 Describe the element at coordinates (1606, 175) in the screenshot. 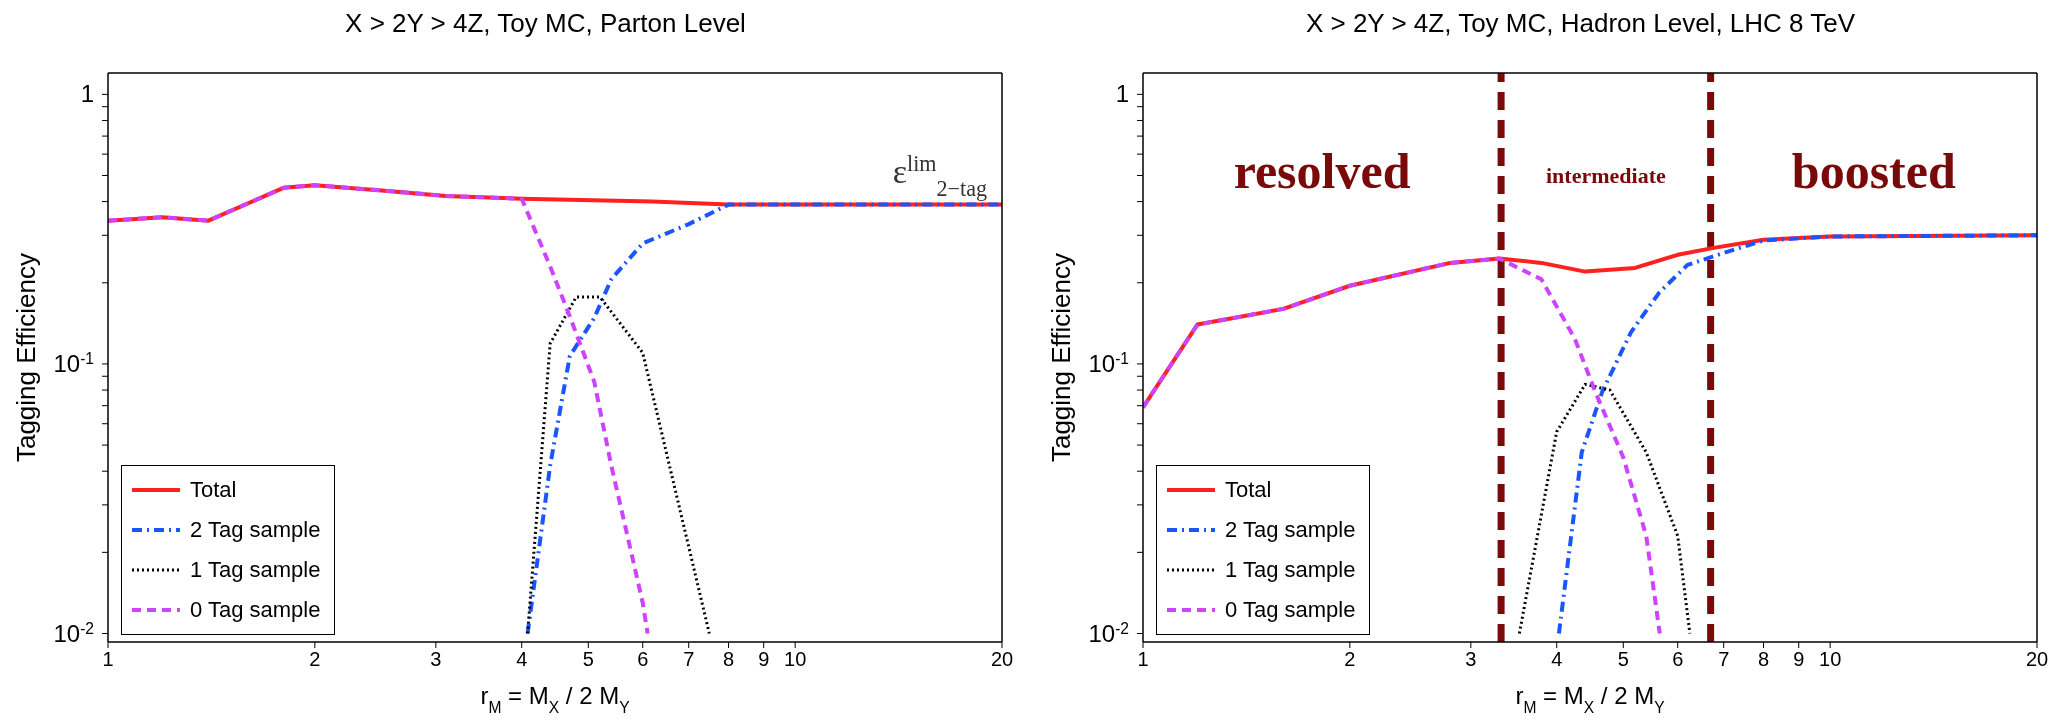

I see `annotation: intermediate` at that location.